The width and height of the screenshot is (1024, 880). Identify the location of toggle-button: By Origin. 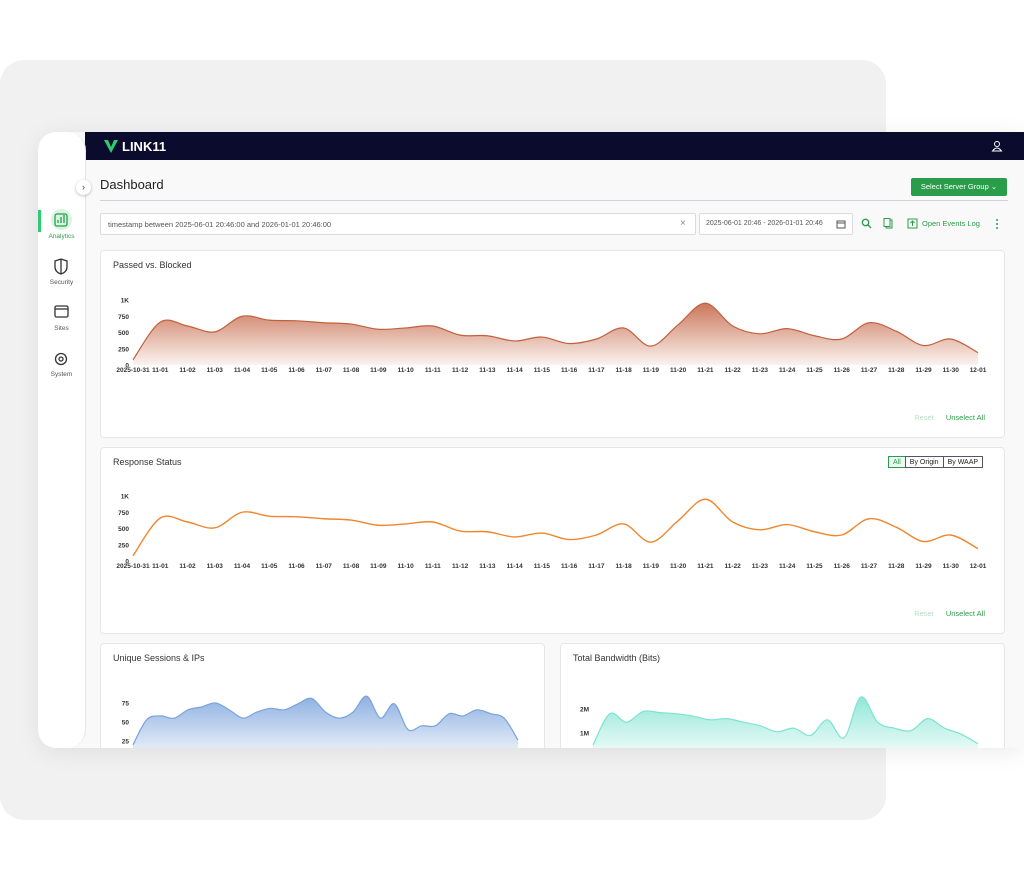
(924, 462).